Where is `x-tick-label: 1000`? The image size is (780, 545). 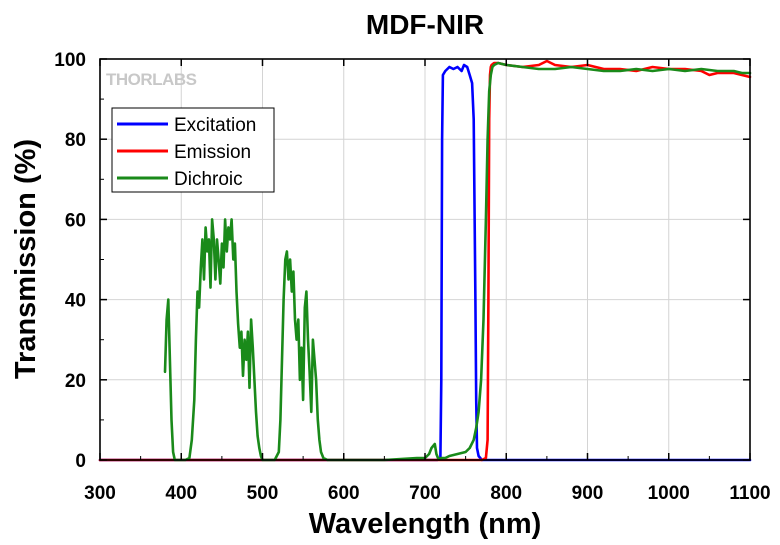
x-tick-label: 1000 is located at coordinates (669, 493).